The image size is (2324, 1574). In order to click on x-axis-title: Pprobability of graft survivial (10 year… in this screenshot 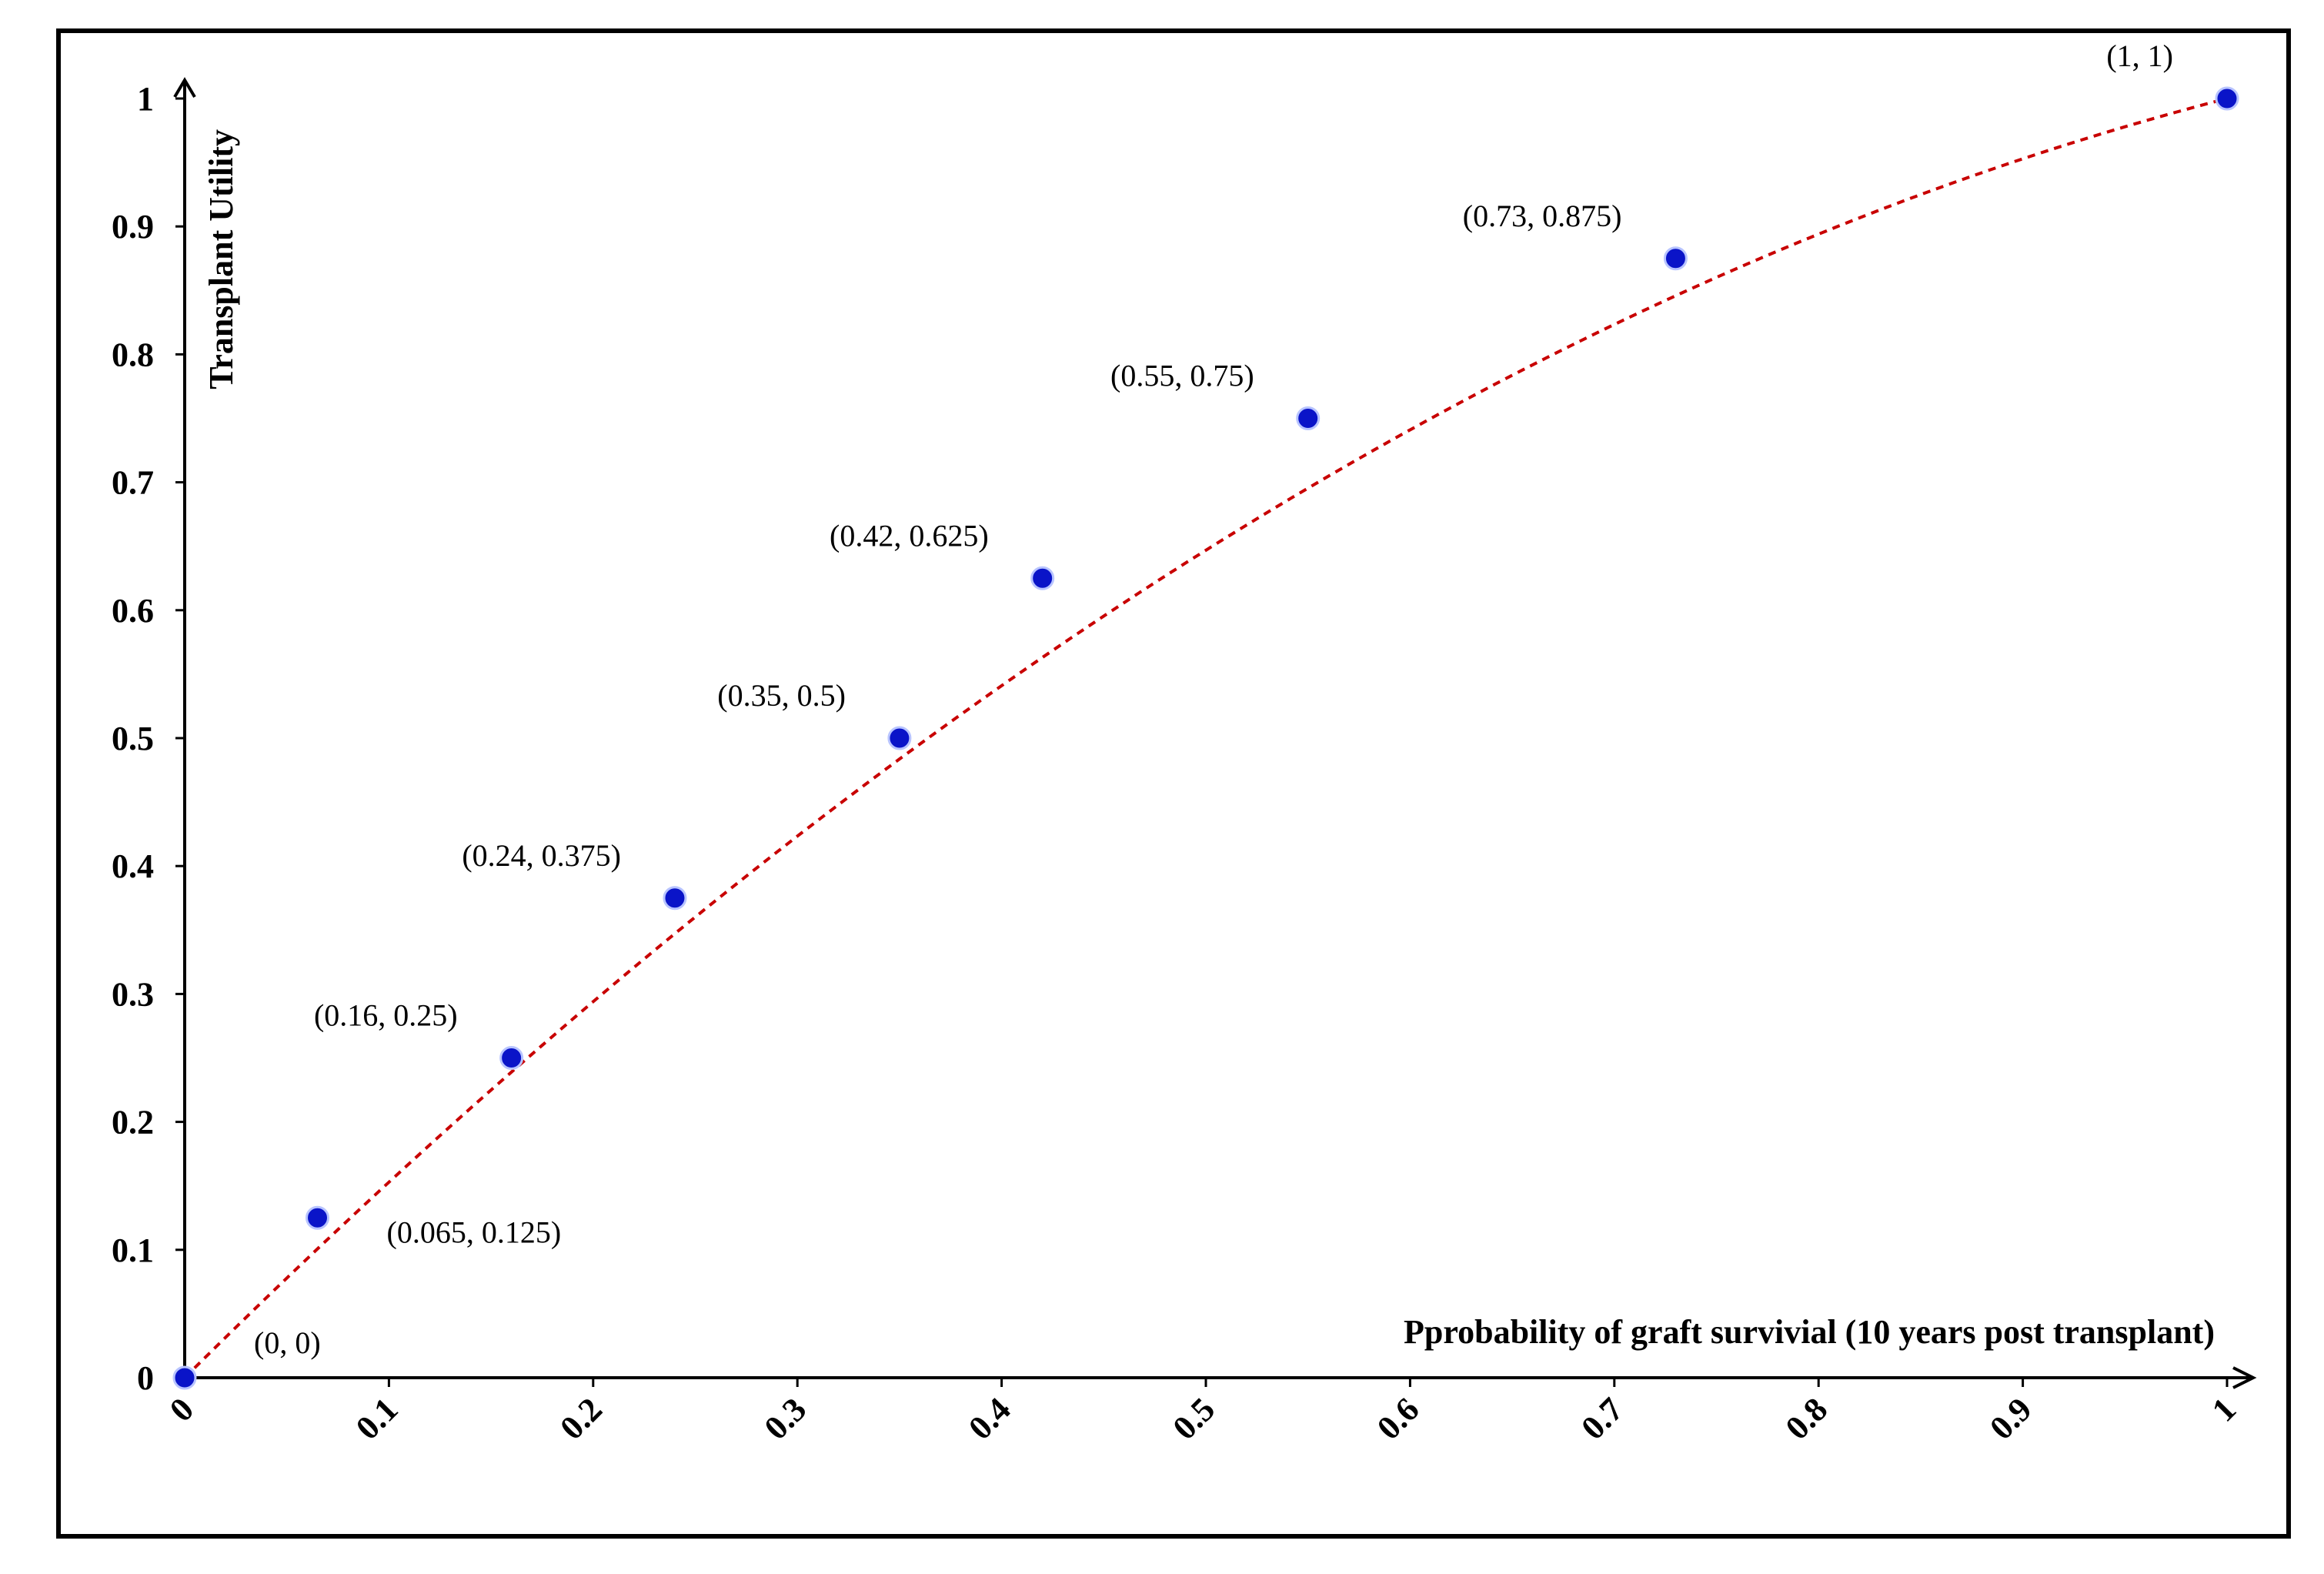, I will do `click(1810, 1332)`.